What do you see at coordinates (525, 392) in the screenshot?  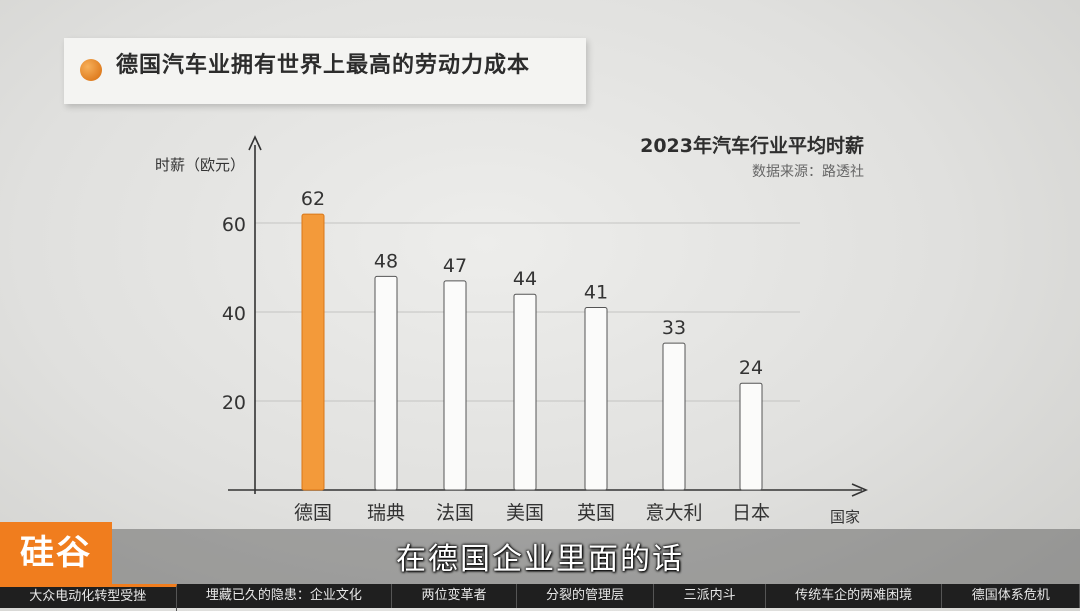 I see `bar-美国` at bounding box center [525, 392].